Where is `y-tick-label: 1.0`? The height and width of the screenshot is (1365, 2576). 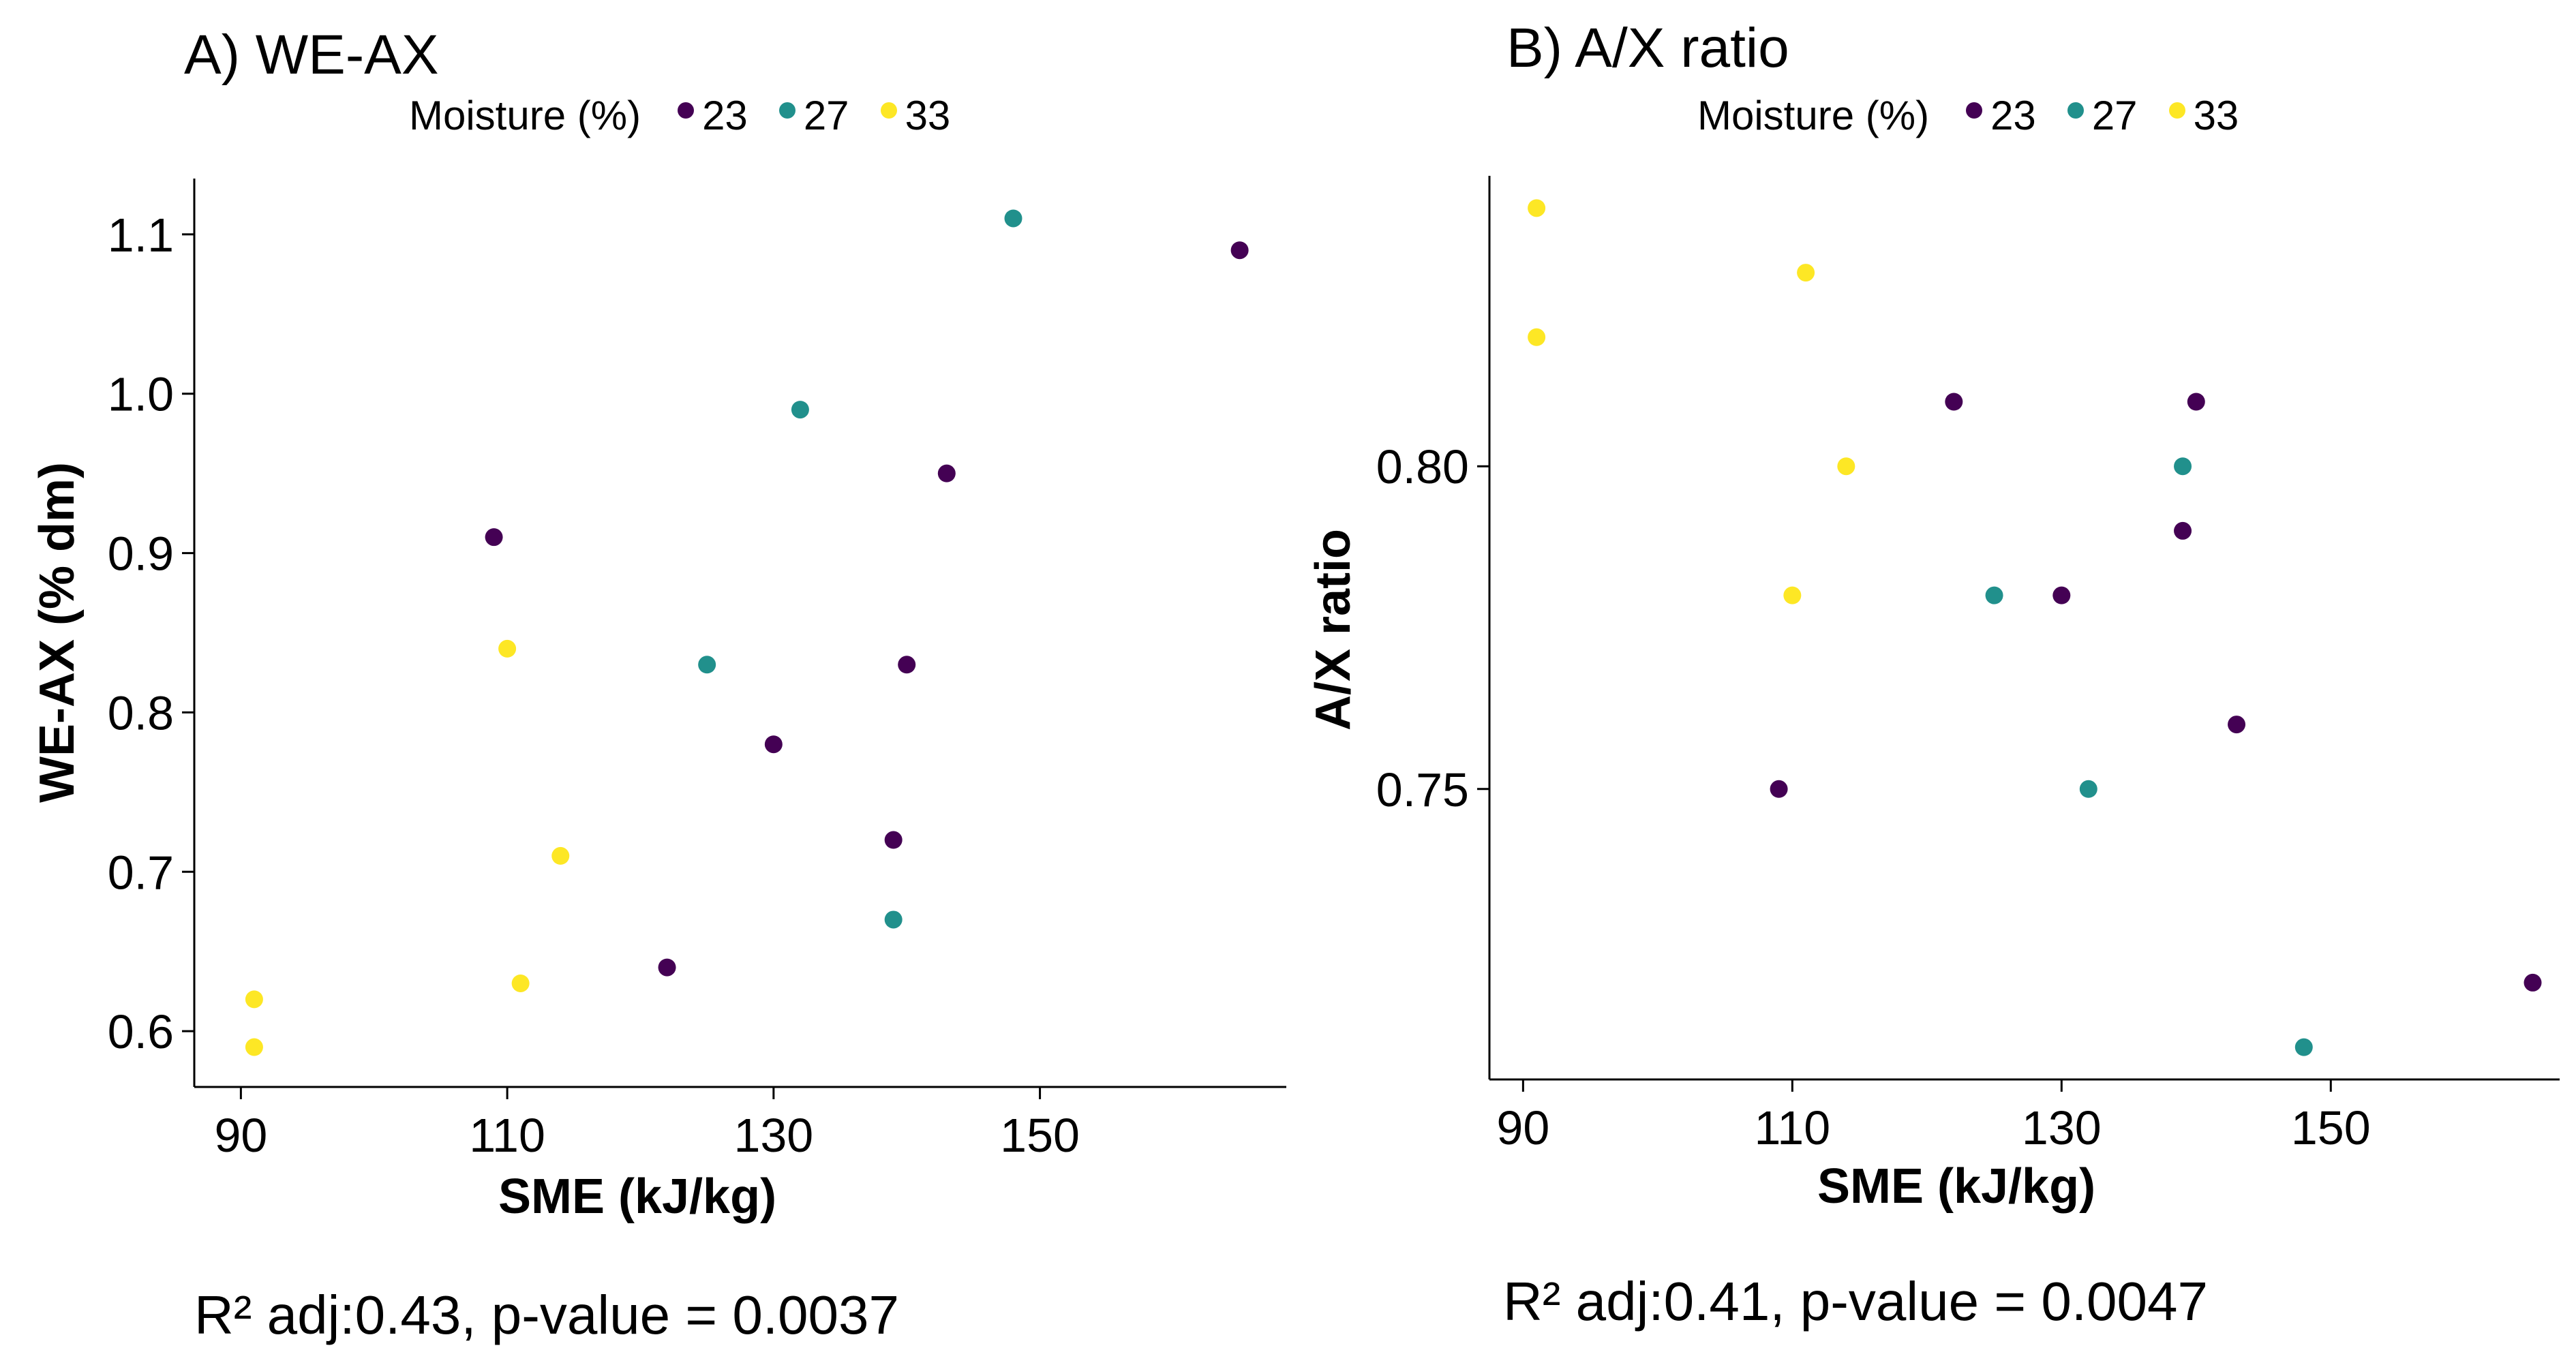 y-tick-label: 1.0 is located at coordinates (141, 394).